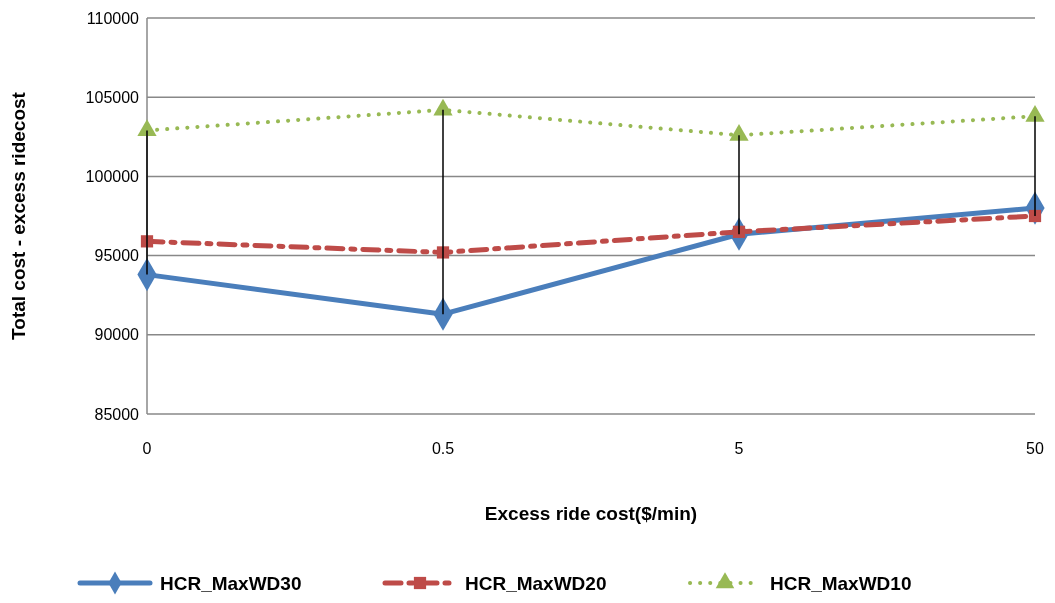  I want to click on legend-label: HCR_MaxWD10, so click(841, 583).